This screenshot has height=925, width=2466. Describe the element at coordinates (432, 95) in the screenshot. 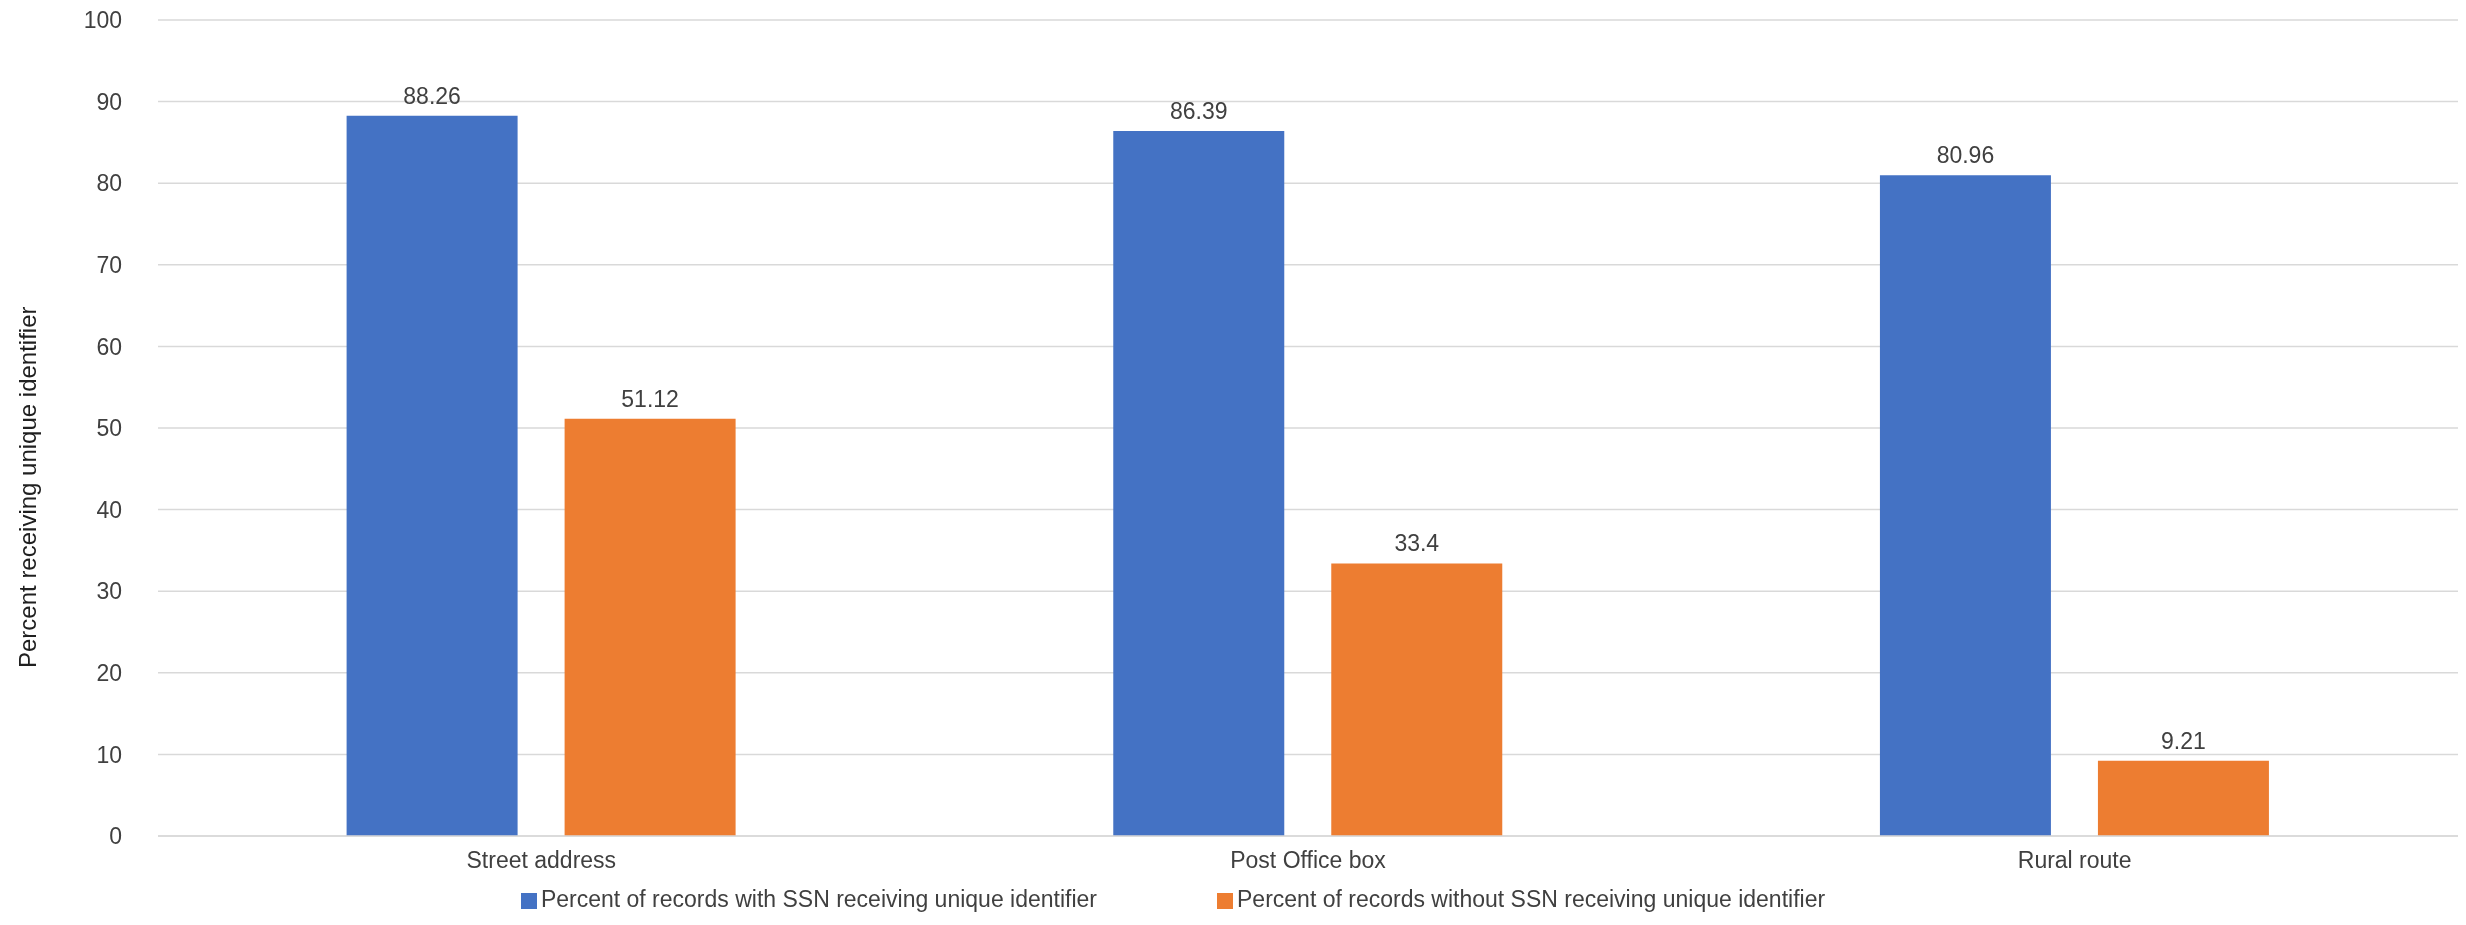

I see `data-label: 88.26` at that location.